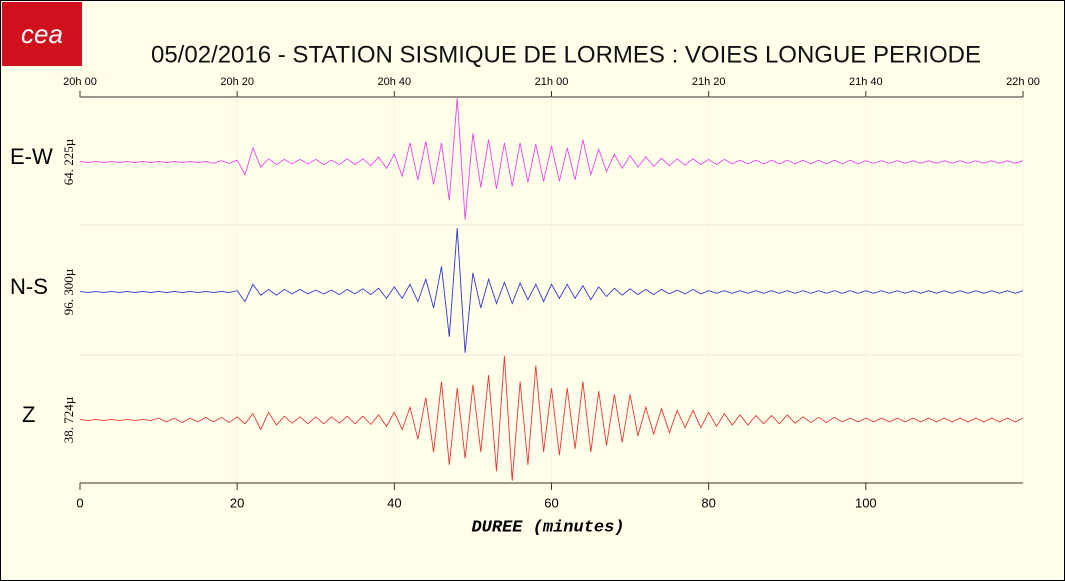 This screenshot has height=581, width=1065. Describe the element at coordinates (79, 502) in the screenshot. I see `x-tick-label: 0` at that location.